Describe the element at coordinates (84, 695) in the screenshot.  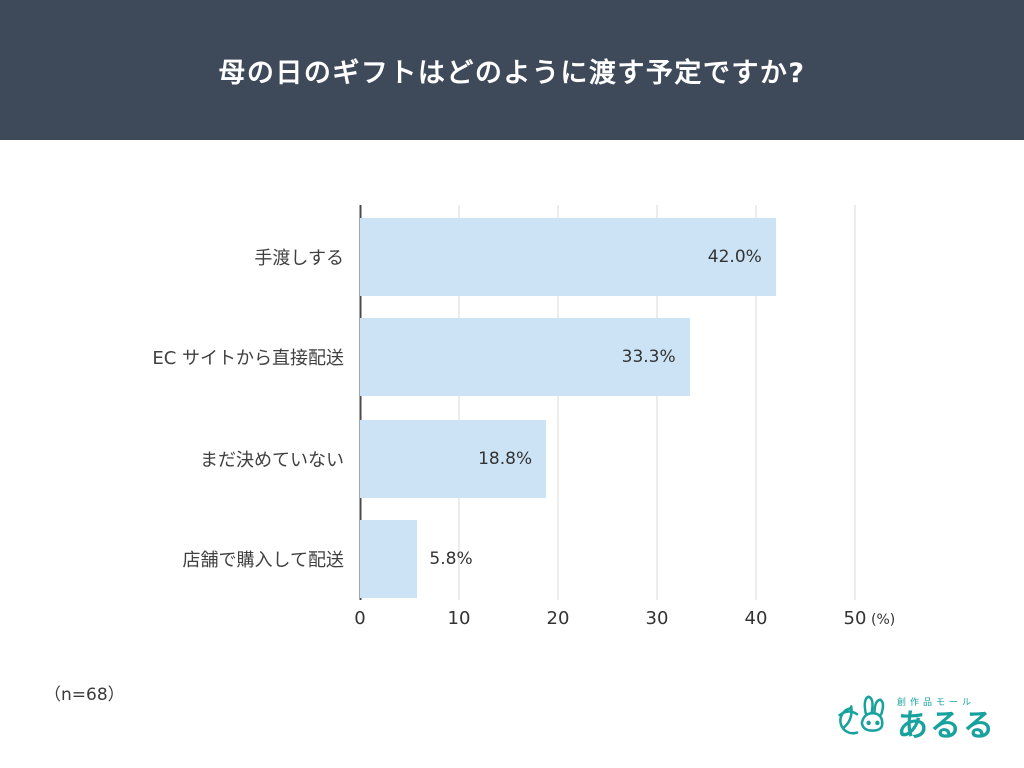
I see `sample-size-label: （n=68）` at that location.